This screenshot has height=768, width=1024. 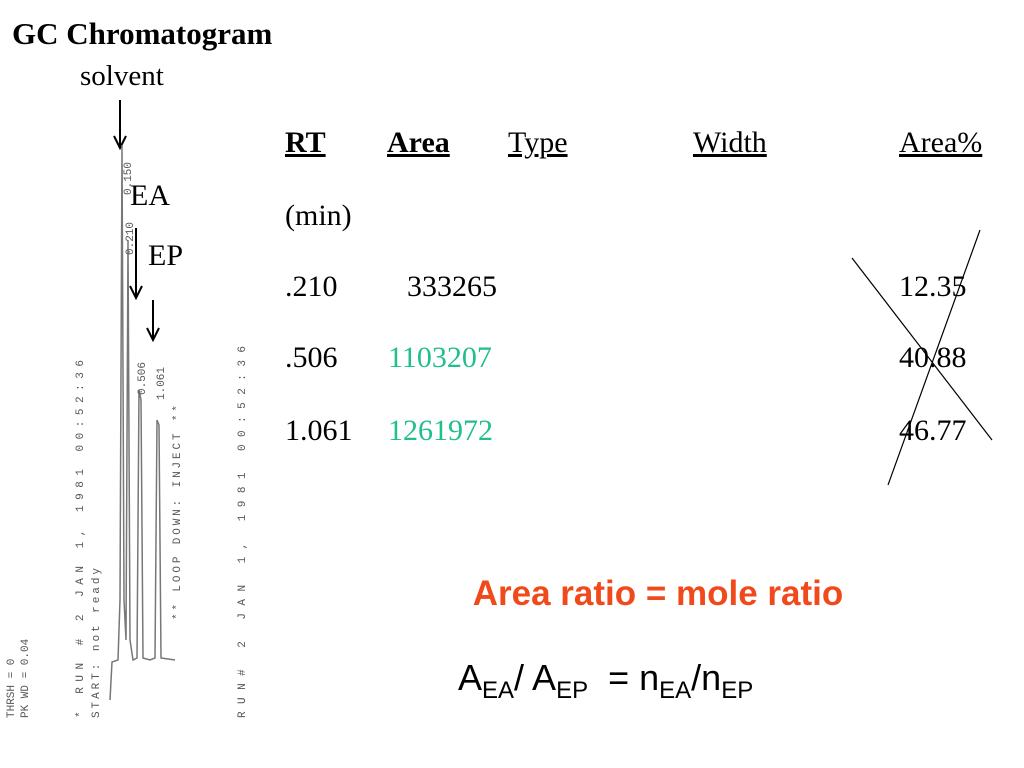 I want to click on printout-text: START: not ready, so click(x=97, y=643).